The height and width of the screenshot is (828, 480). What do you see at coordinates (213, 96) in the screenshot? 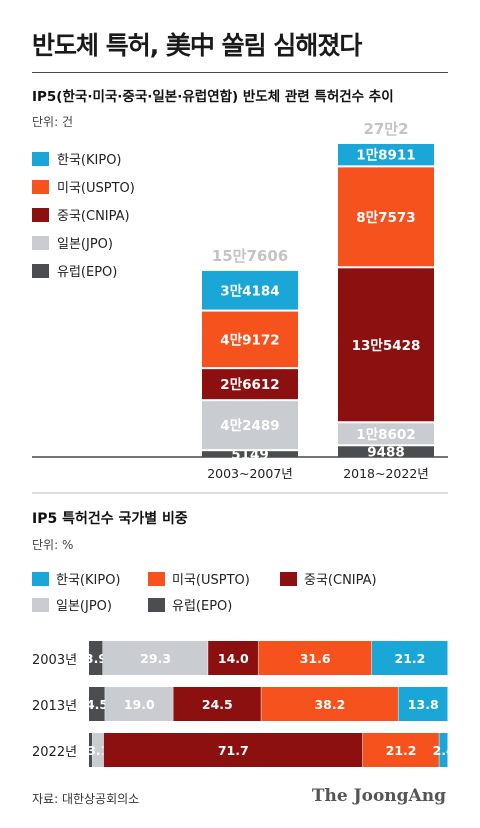
I see `chart1-title: IP5(한국·미국·중국·일본·유럽연합) 반도체 관련 특허건수 추이` at bounding box center [213, 96].